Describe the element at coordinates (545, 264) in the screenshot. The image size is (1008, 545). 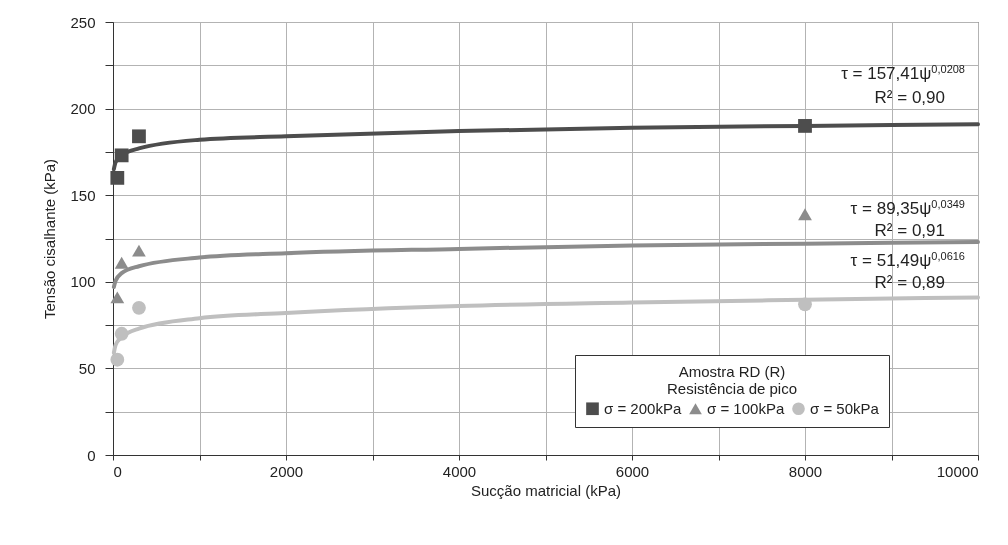
I see `line-series` at that location.